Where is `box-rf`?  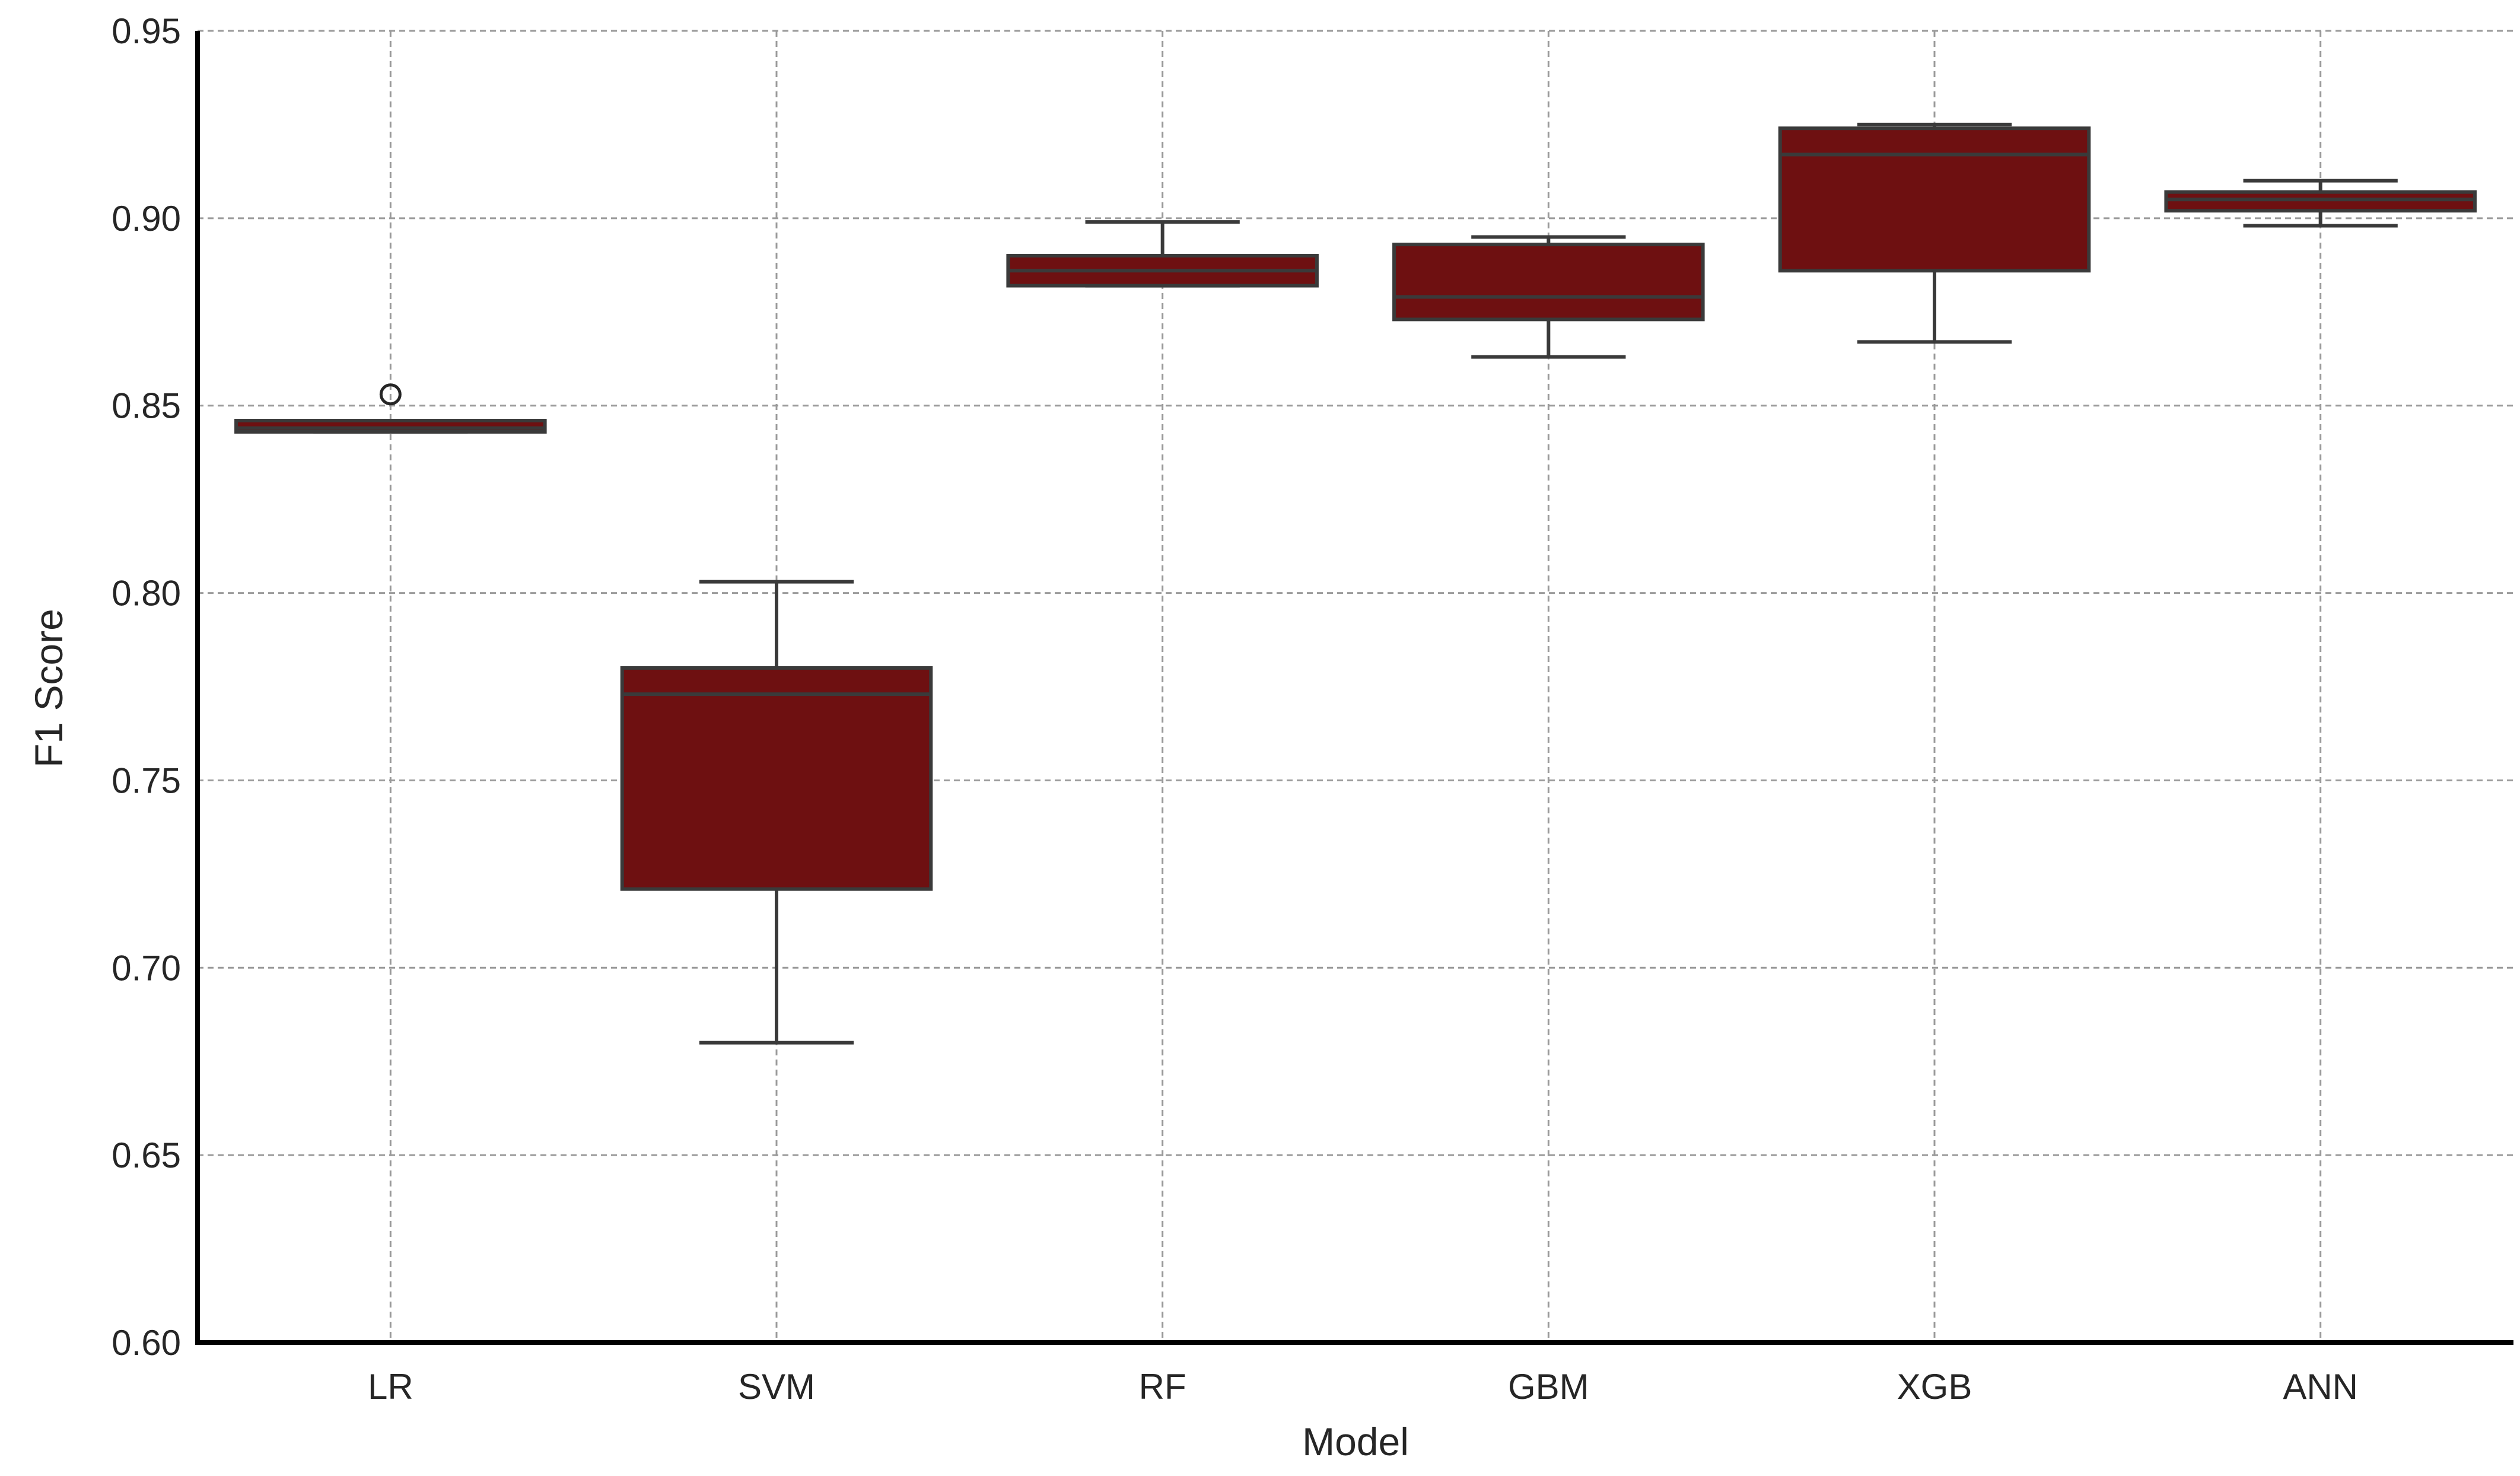 box-rf is located at coordinates (1162, 254).